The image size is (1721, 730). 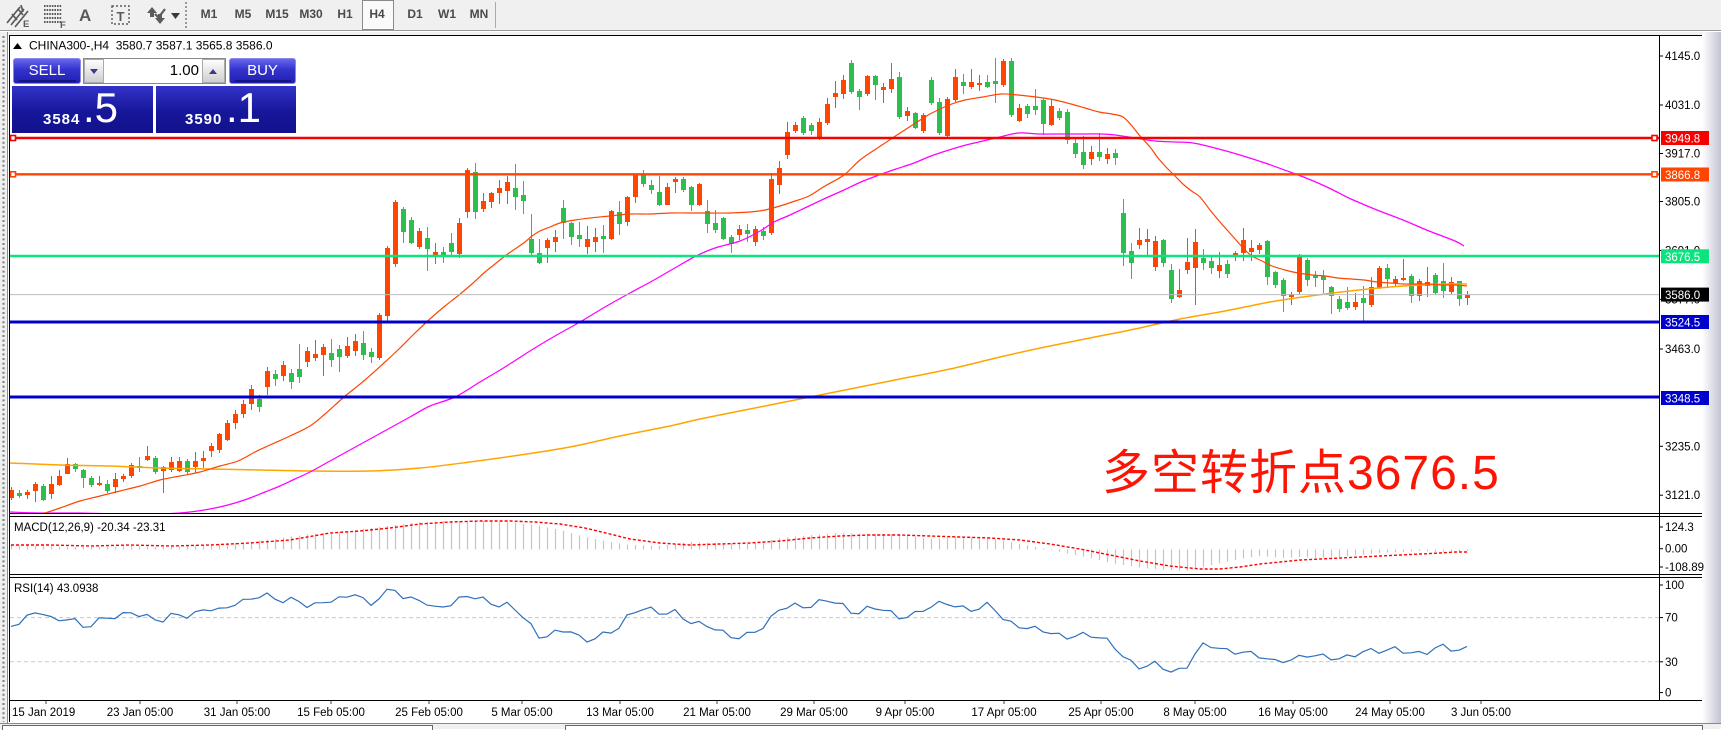 What do you see at coordinates (26, 24) in the screenshot?
I see `svg-text: E` at bounding box center [26, 24].